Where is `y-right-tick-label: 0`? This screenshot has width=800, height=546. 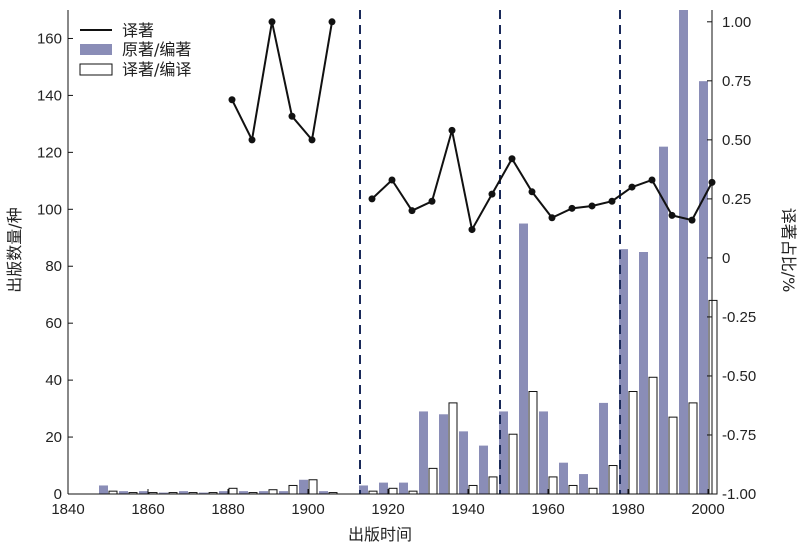
y-right-tick-label: 0 is located at coordinates (726, 258).